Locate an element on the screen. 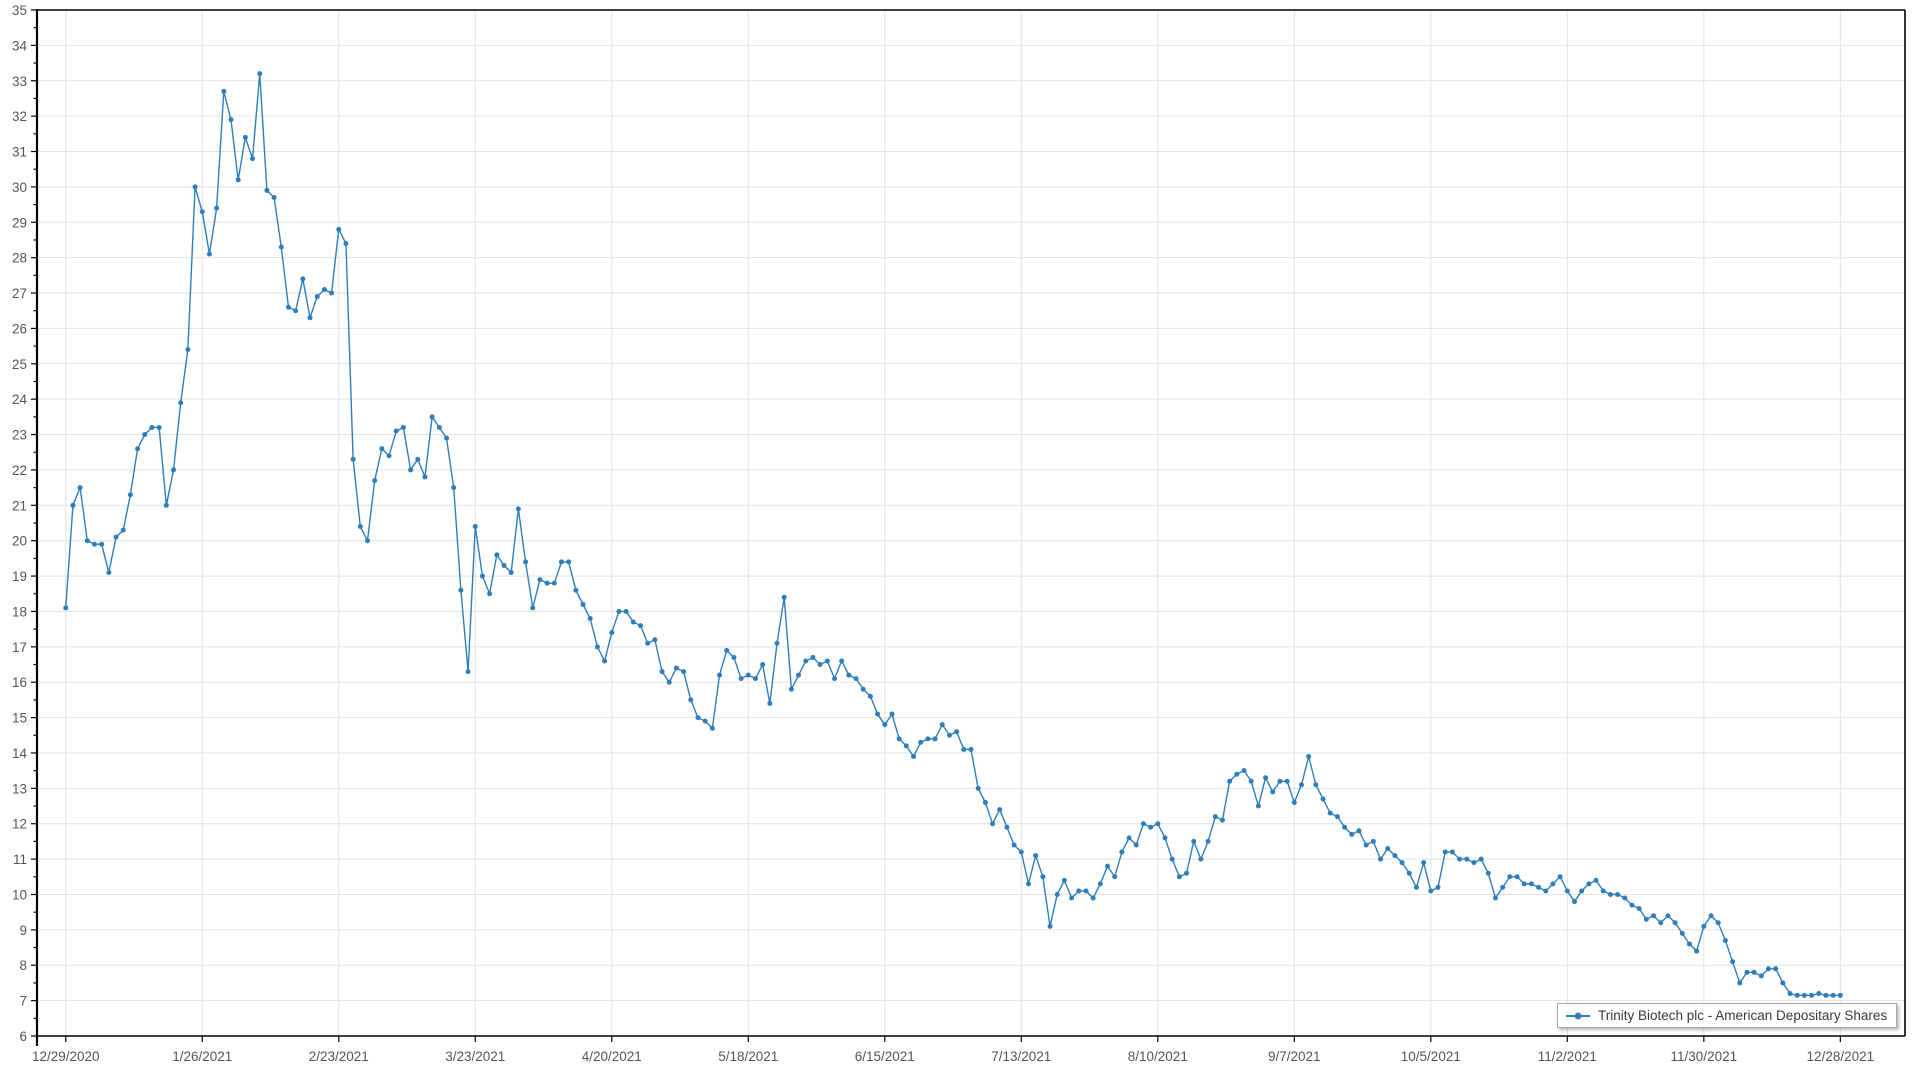 The height and width of the screenshot is (1080, 1920). y-tick-label: 32 is located at coordinates (19, 116).